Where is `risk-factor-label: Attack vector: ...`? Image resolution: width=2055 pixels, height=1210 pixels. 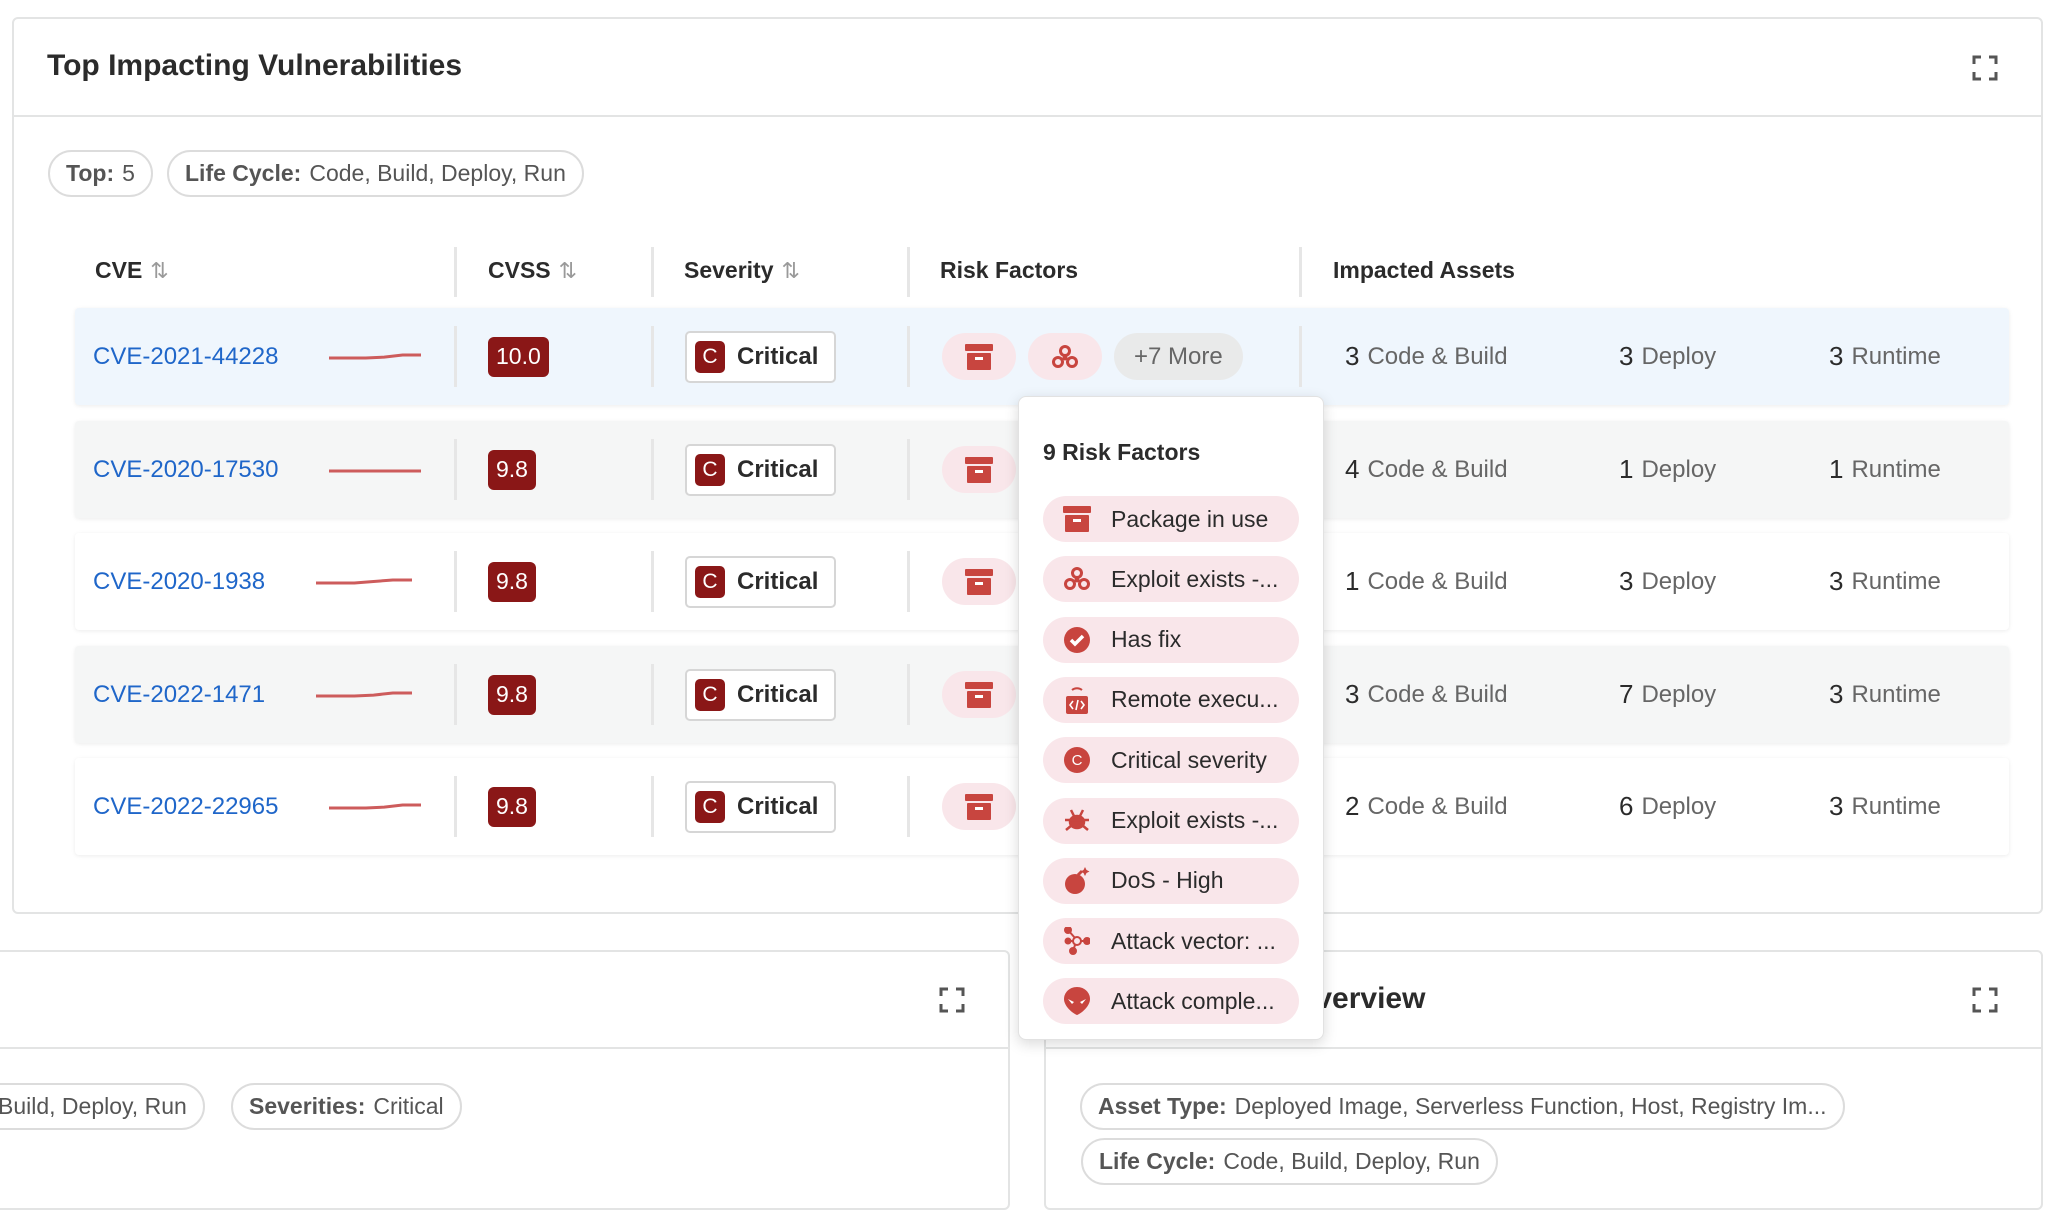 risk-factor-label: Attack vector: ... is located at coordinates (1193, 940).